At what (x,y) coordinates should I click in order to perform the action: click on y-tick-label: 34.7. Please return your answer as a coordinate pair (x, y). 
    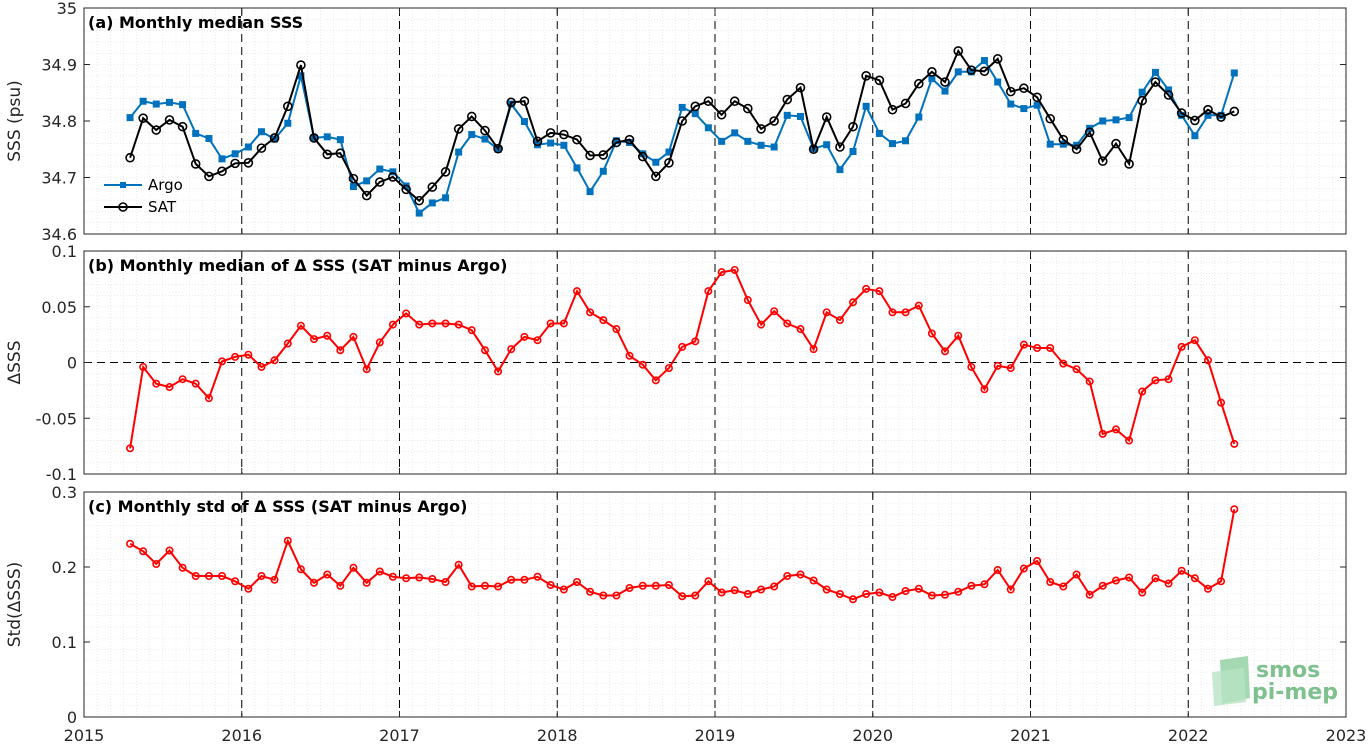
    Looking at the image, I should click on (59, 178).